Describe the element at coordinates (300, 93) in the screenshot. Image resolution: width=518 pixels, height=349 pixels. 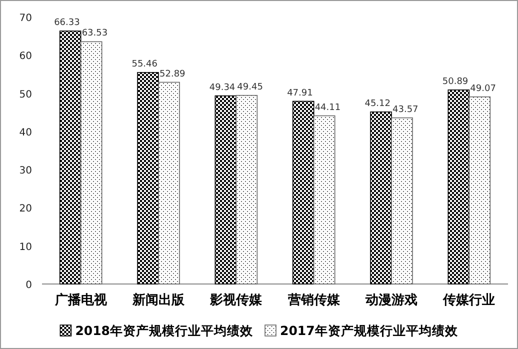
I see `data-label: 47.91` at that location.